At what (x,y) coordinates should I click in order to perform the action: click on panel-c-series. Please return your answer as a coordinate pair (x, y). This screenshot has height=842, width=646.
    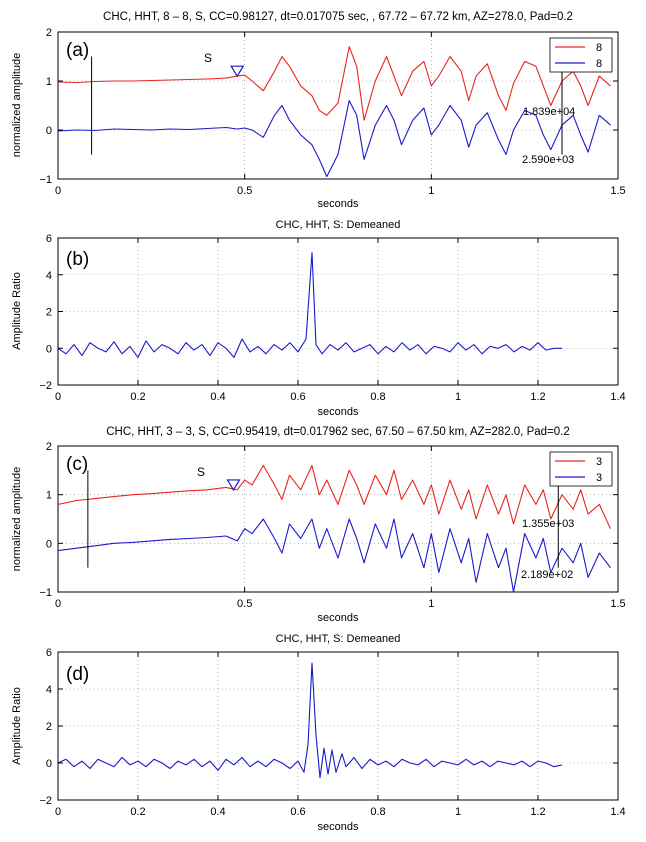
    Looking at the image, I should click on (334, 528).